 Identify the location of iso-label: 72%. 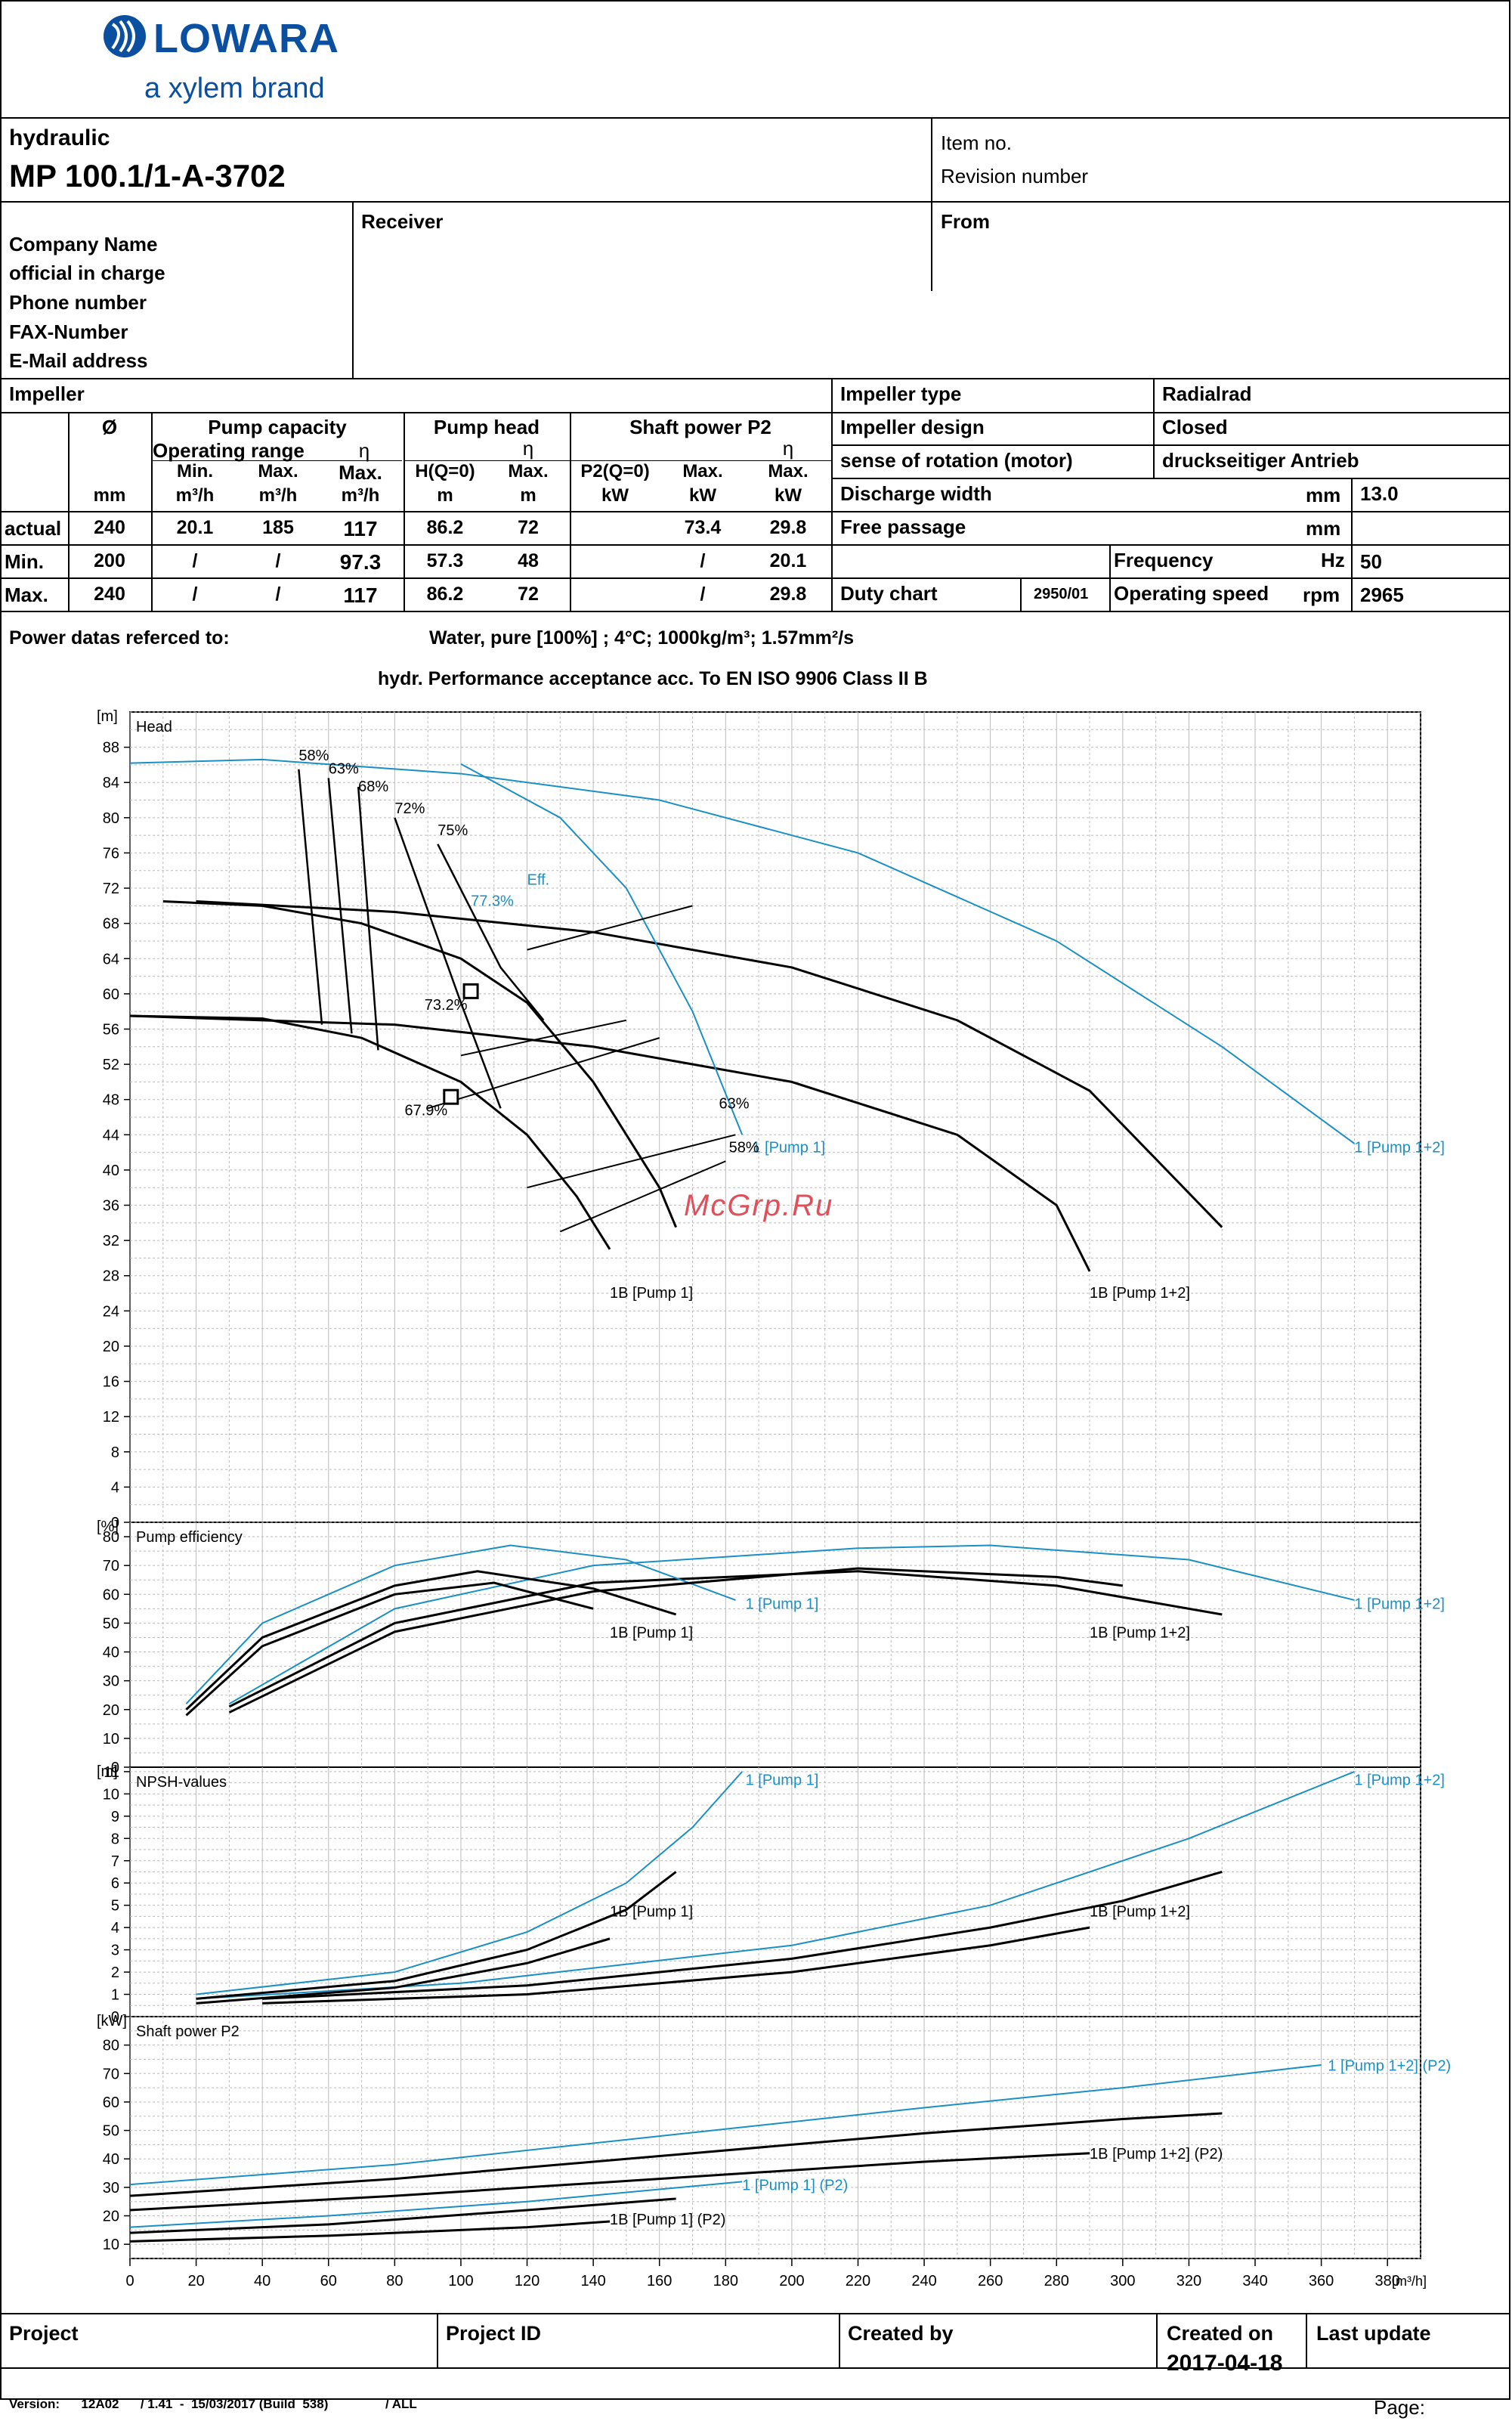
(409, 808).